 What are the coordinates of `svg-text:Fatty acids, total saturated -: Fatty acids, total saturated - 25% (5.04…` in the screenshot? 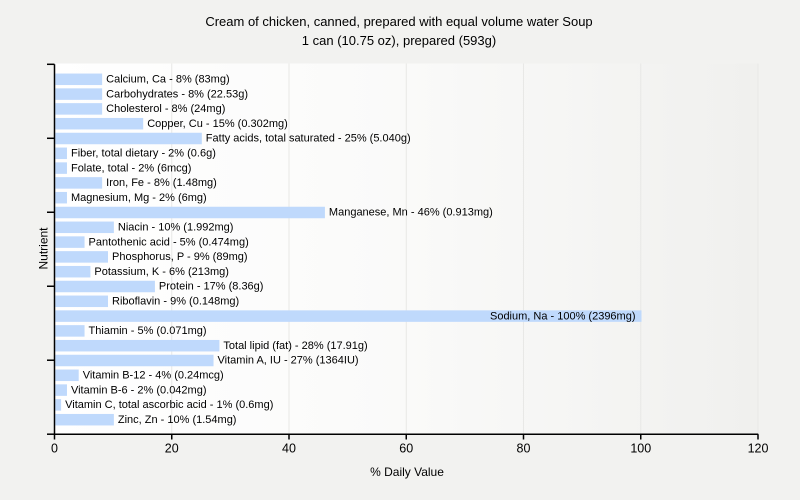 It's located at (308, 139).